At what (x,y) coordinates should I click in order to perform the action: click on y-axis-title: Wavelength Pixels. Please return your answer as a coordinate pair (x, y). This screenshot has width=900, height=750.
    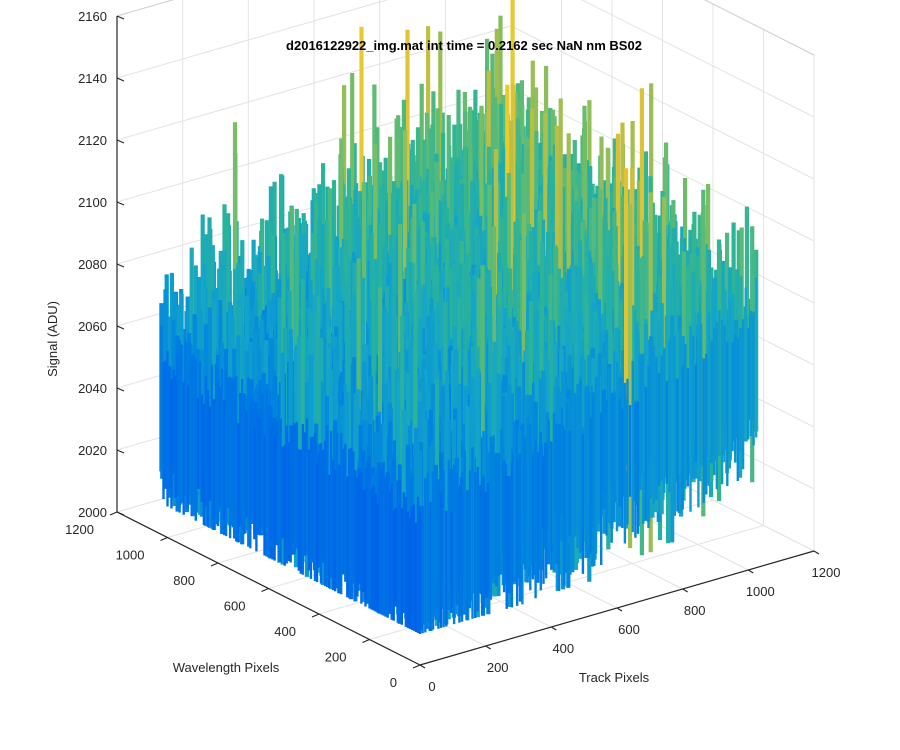
    Looking at the image, I should click on (226, 667).